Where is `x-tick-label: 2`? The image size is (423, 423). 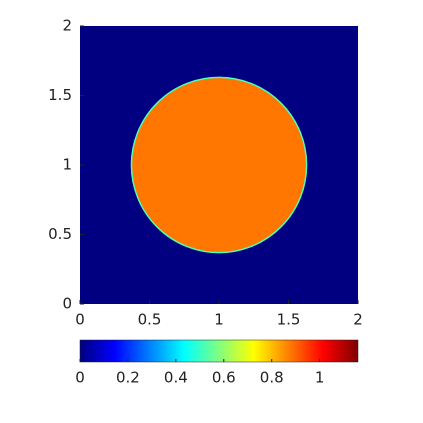 x-tick-label: 2 is located at coordinates (358, 320).